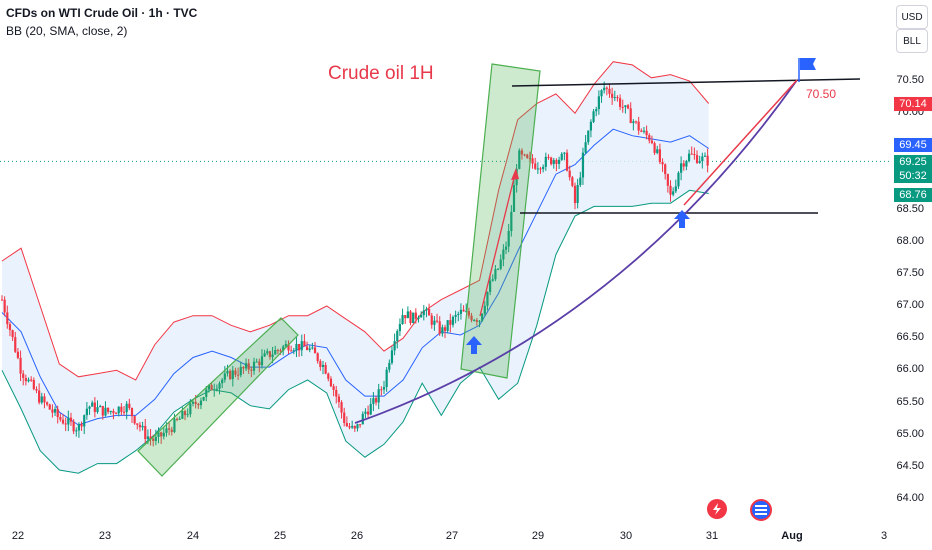 The height and width of the screenshot is (550, 932). I want to click on x-tick-label: 30, so click(626, 536).